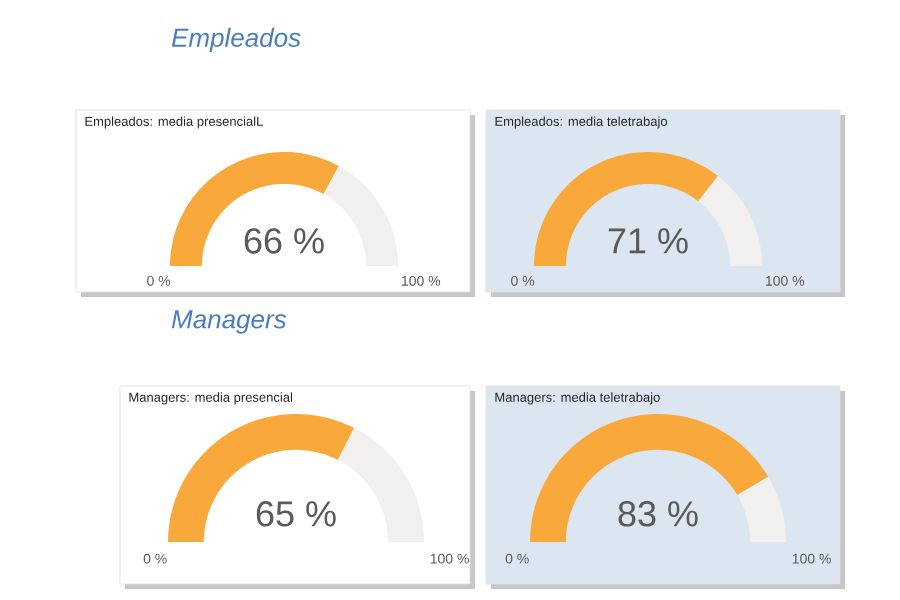  Describe the element at coordinates (658, 514) in the screenshot. I see `data-label: 83 %` at that location.